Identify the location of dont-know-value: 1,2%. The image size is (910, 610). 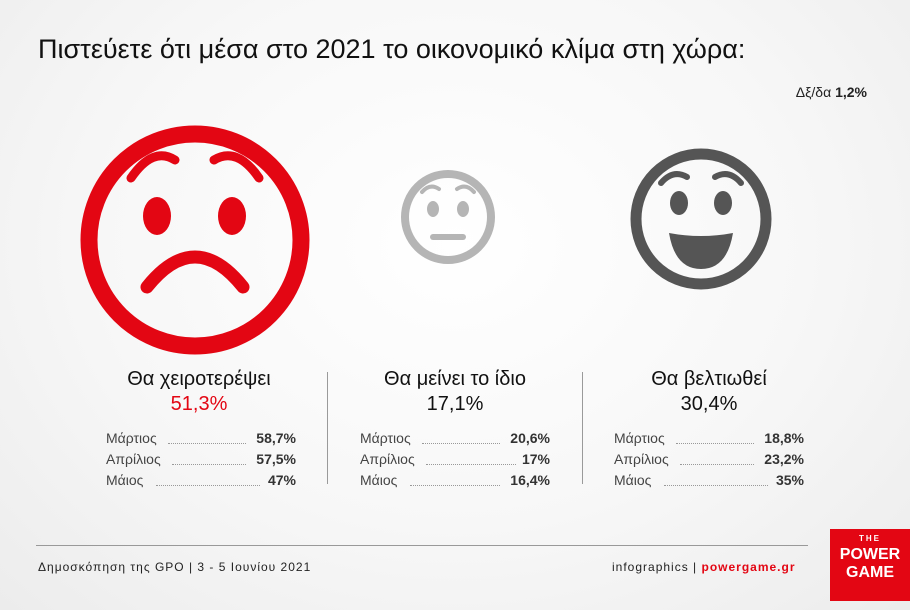
(851, 92).